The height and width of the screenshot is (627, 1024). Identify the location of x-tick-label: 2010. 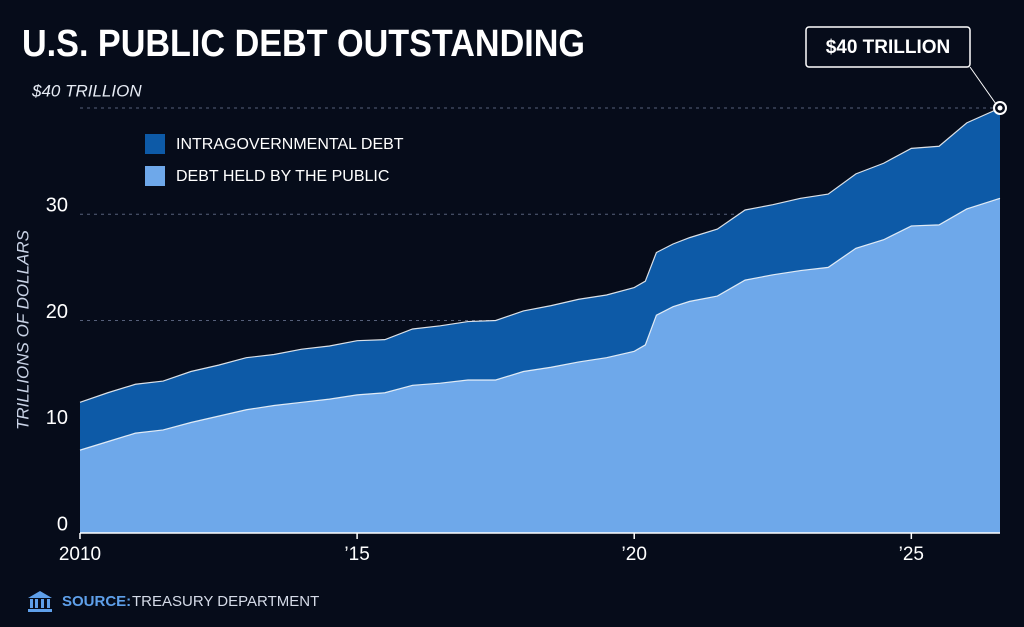
(80, 554).